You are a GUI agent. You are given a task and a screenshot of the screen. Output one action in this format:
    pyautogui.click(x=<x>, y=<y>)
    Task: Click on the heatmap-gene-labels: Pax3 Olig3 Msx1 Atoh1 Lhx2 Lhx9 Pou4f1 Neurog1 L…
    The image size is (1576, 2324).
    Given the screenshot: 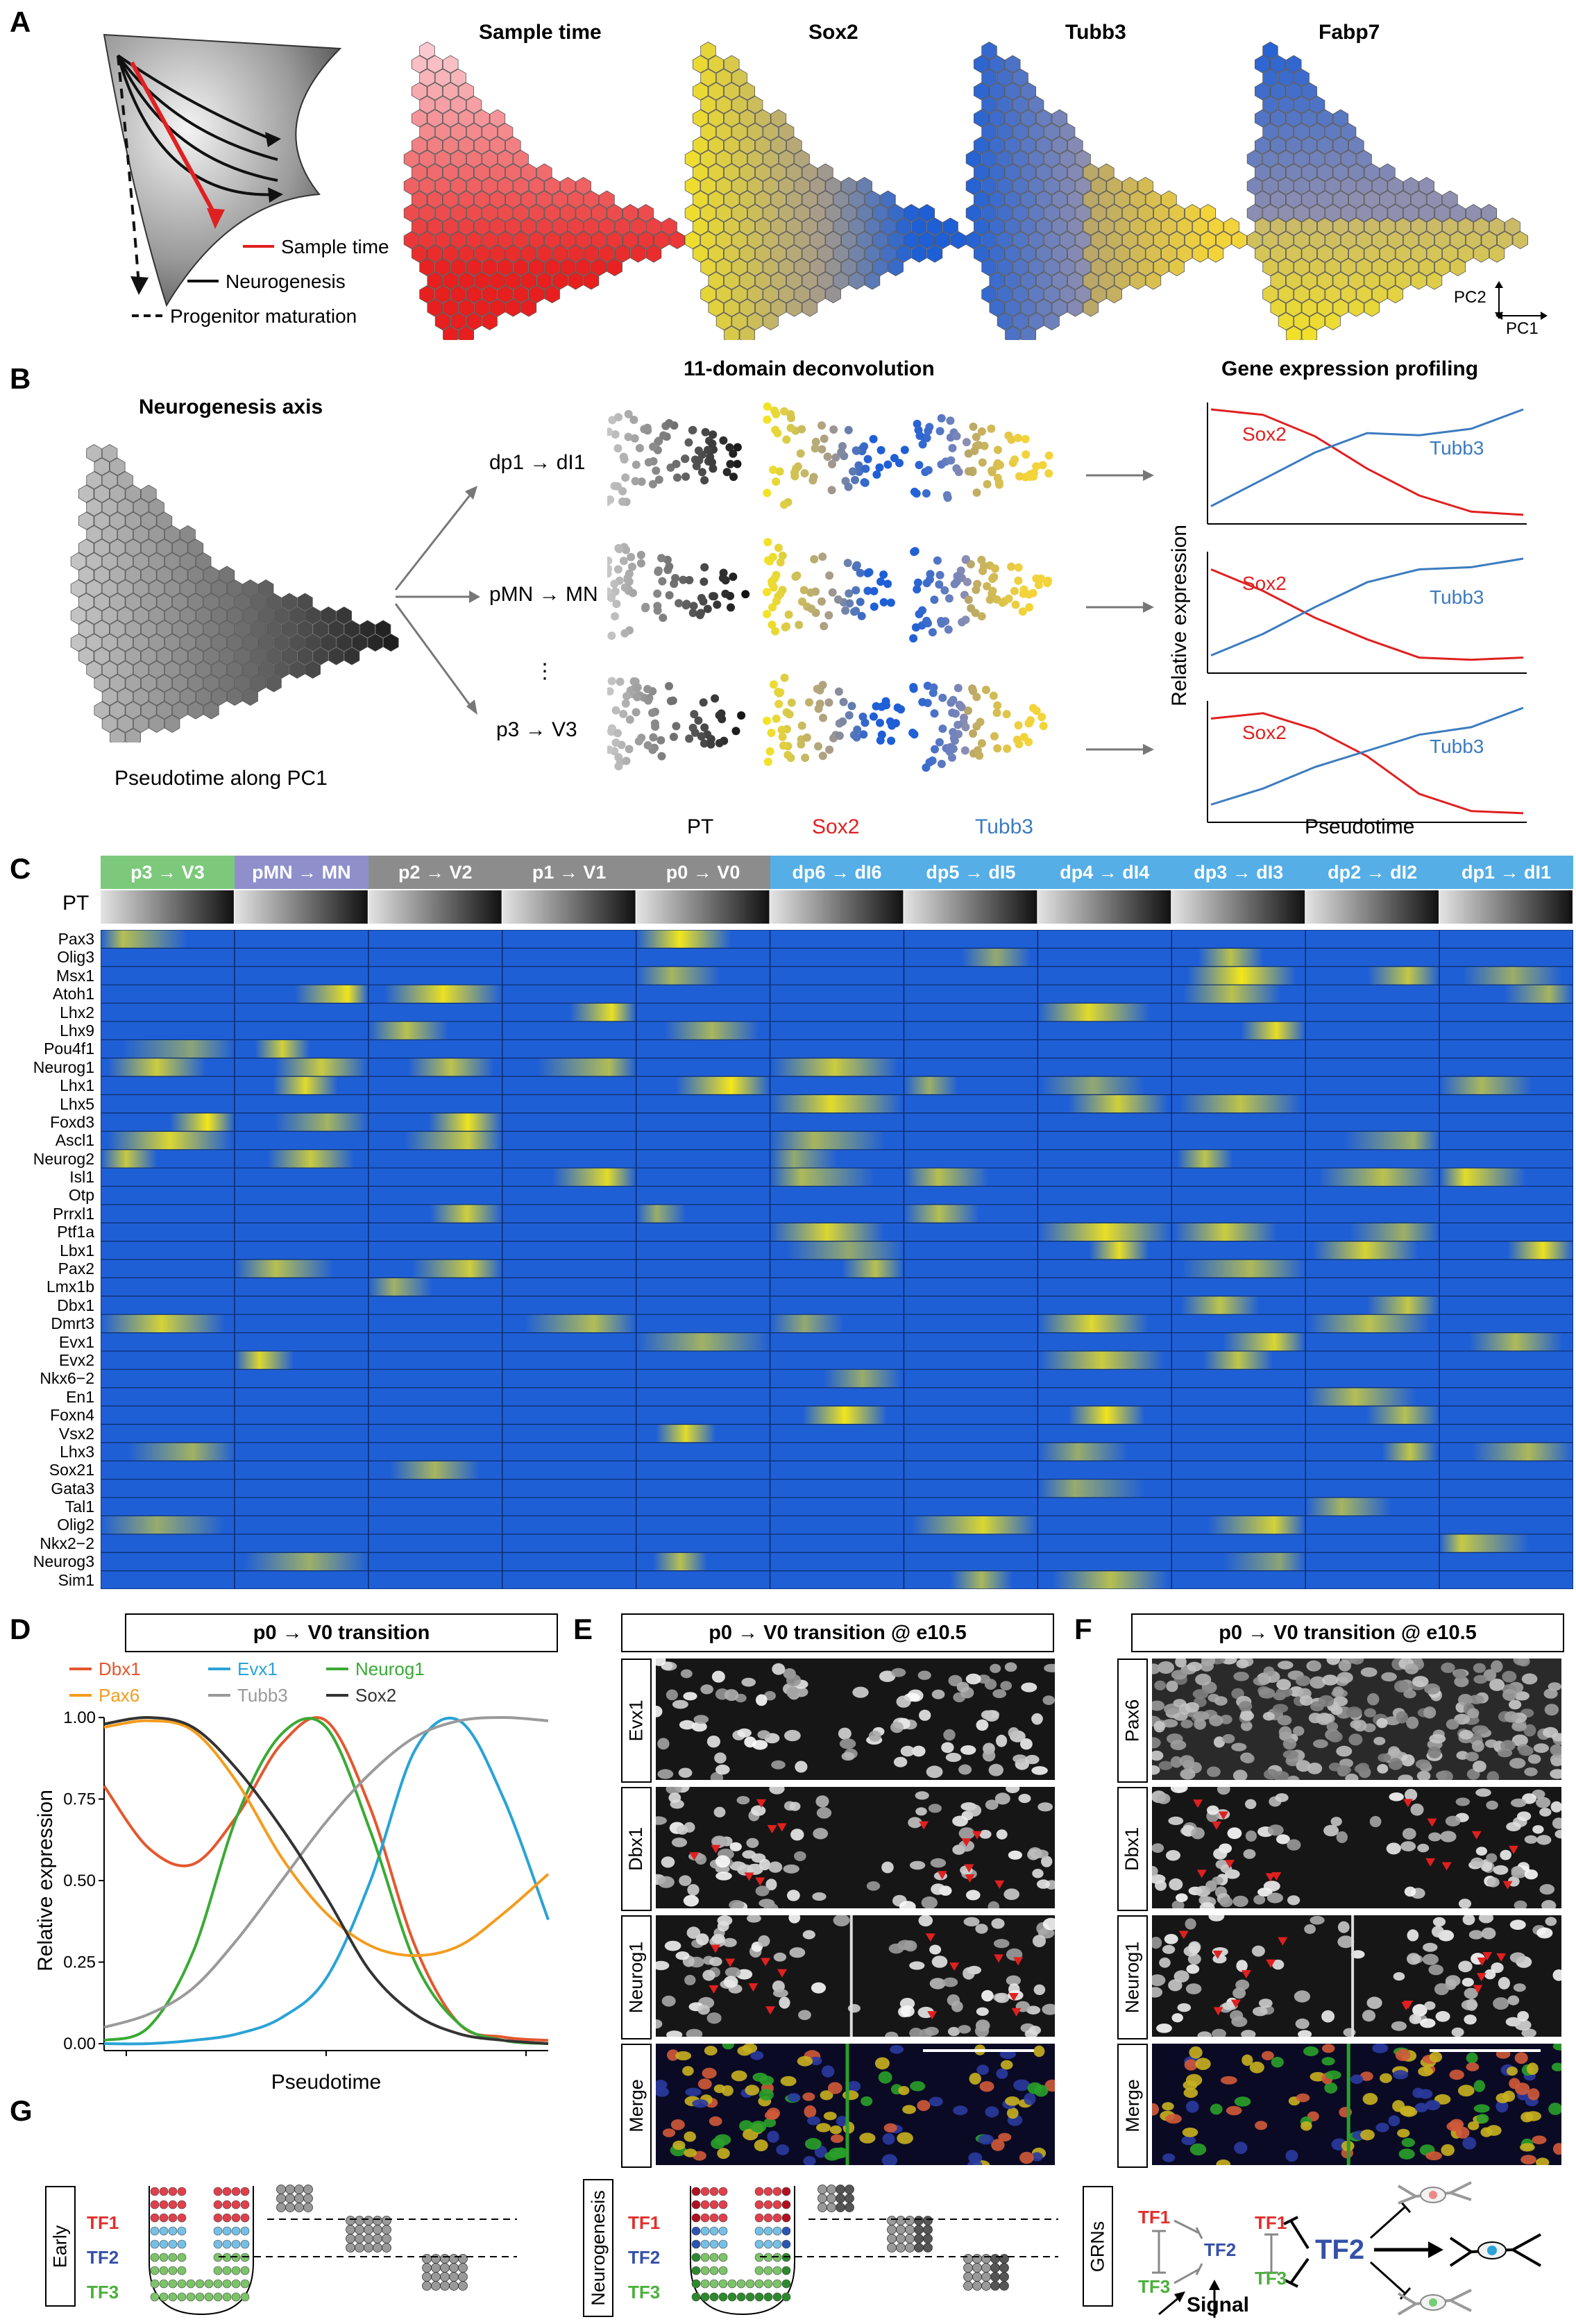 What is the action you would take?
    pyautogui.click(x=49, y=1260)
    